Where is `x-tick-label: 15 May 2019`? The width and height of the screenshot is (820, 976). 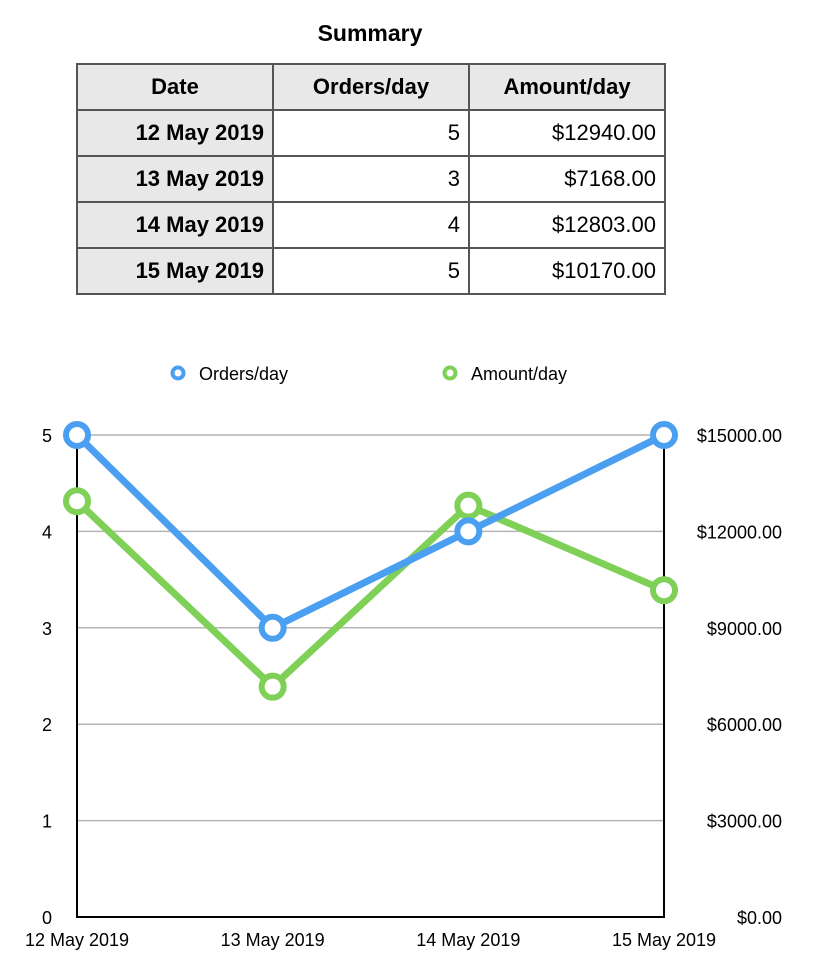 x-tick-label: 15 May 2019 is located at coordinates (664, 940).